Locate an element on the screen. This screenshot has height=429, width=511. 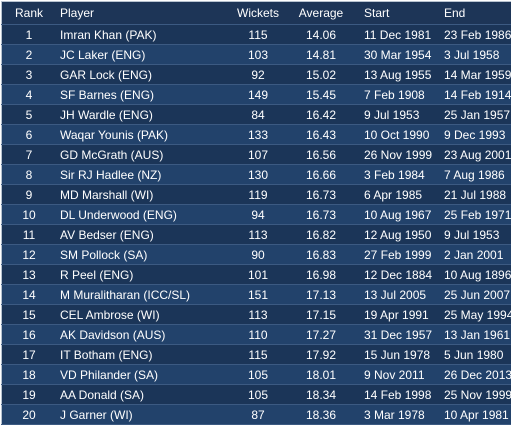
table-cell: SM Pollock (SA) is located at coordinates (140, 255).